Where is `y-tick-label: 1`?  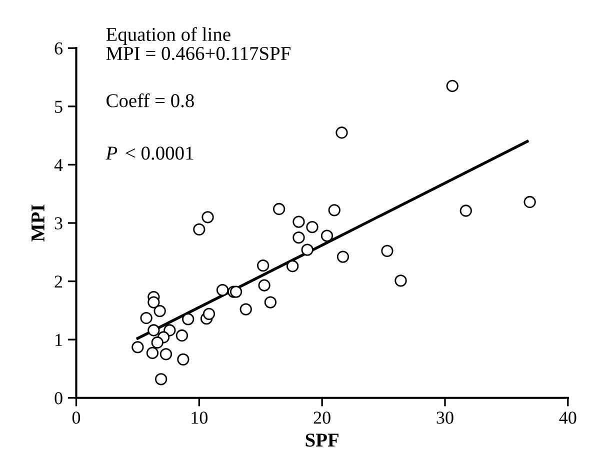
y-tick-label: 1 is located at coordinates (59, 340).